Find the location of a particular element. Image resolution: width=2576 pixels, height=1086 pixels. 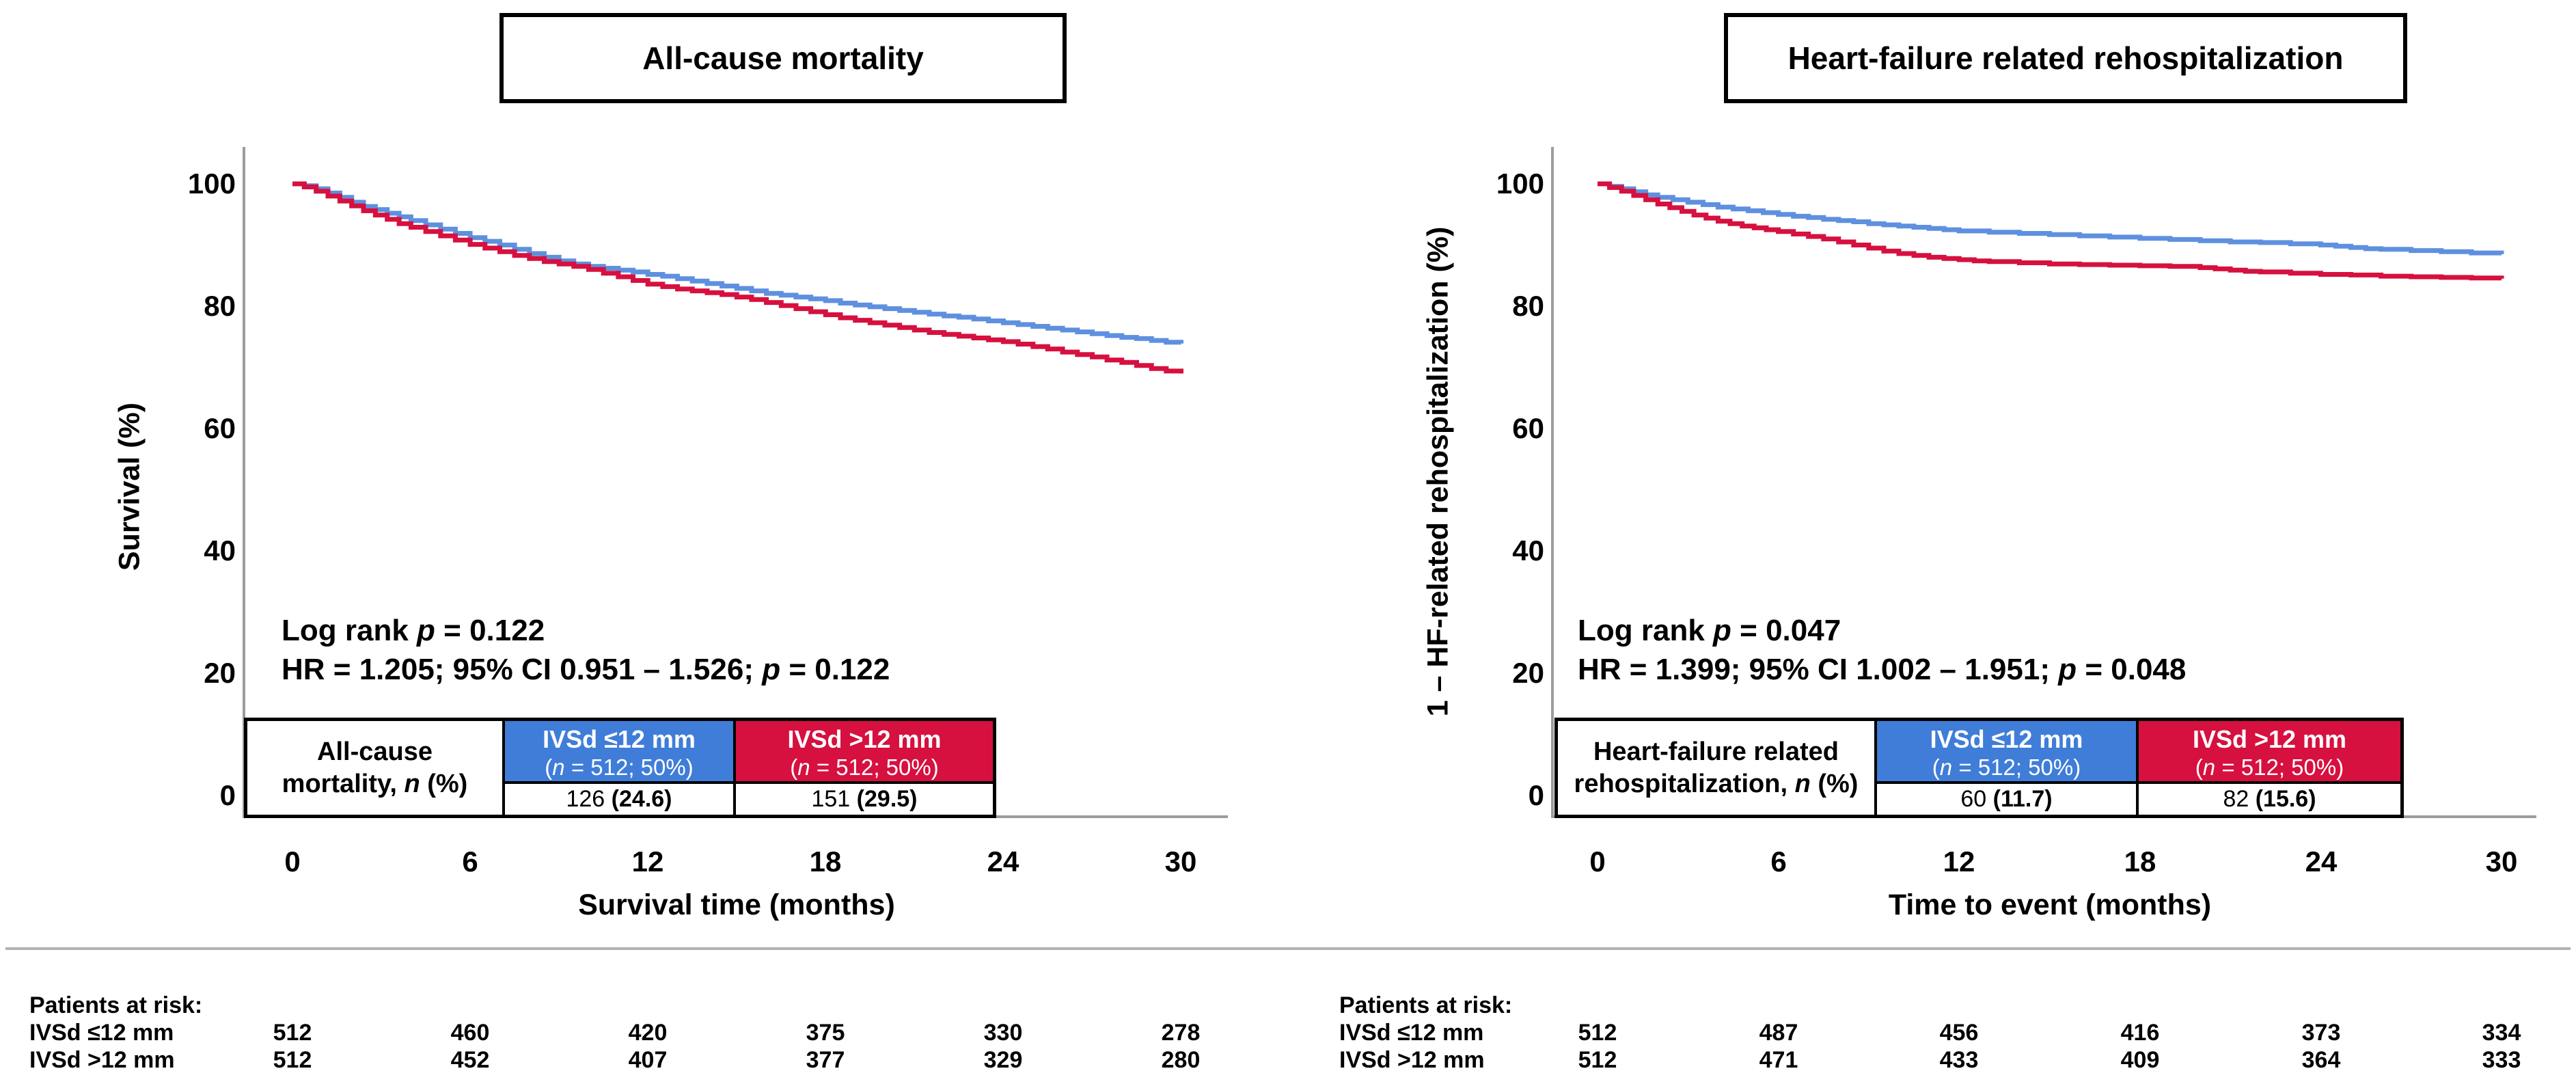

risk-count: 329 is located at coordinates (1003, 1060).